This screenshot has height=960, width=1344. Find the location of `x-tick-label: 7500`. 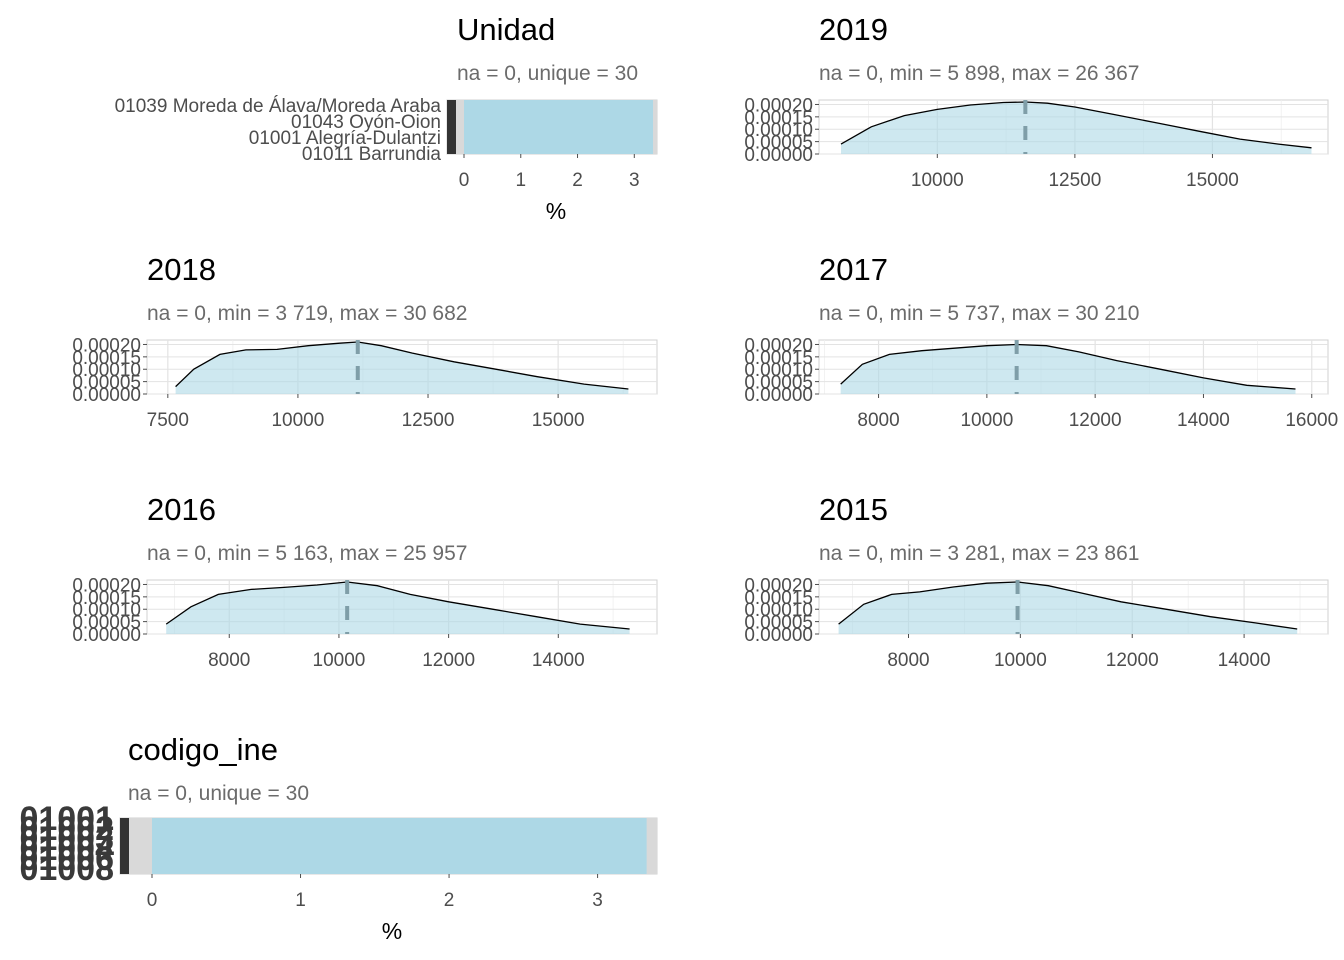

x-tick-label: 7500 is located at coordinates (168, 420).